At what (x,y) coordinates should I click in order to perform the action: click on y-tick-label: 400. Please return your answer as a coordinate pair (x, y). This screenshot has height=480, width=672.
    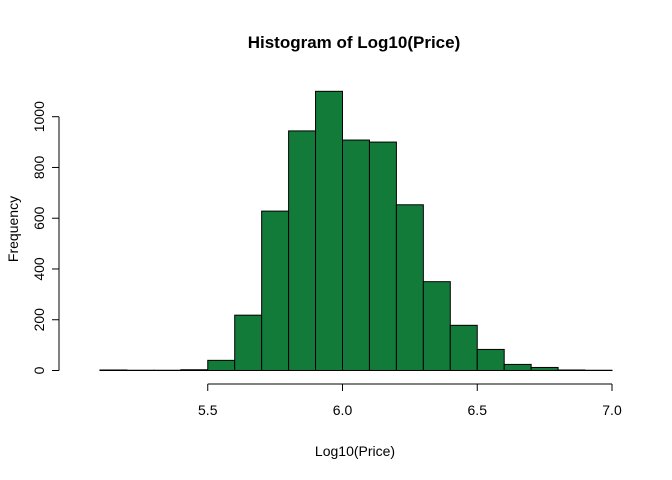
    Looking at the image, I should click on (39, 269).